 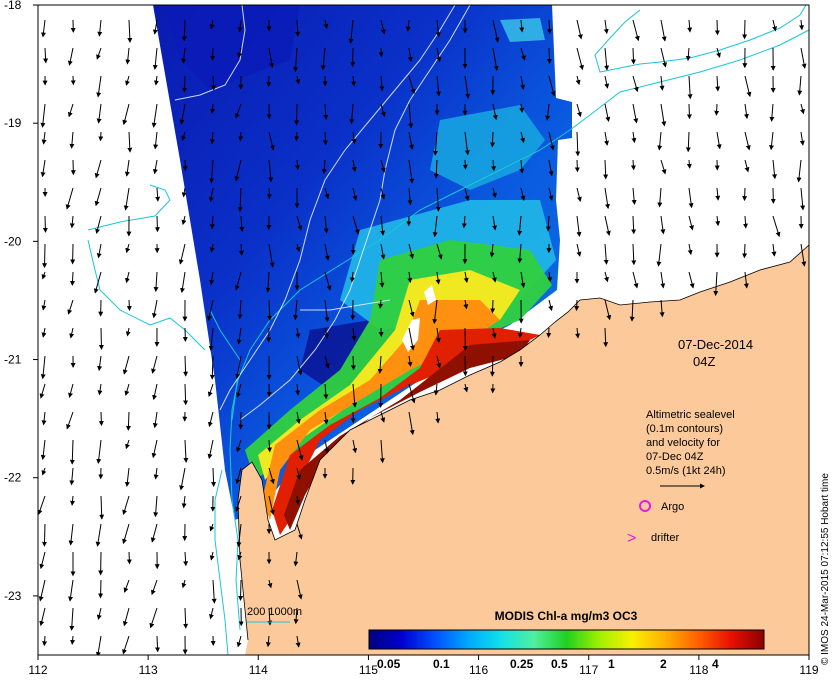 I want to click on sealevel-contour, so click(x=210, y=53).